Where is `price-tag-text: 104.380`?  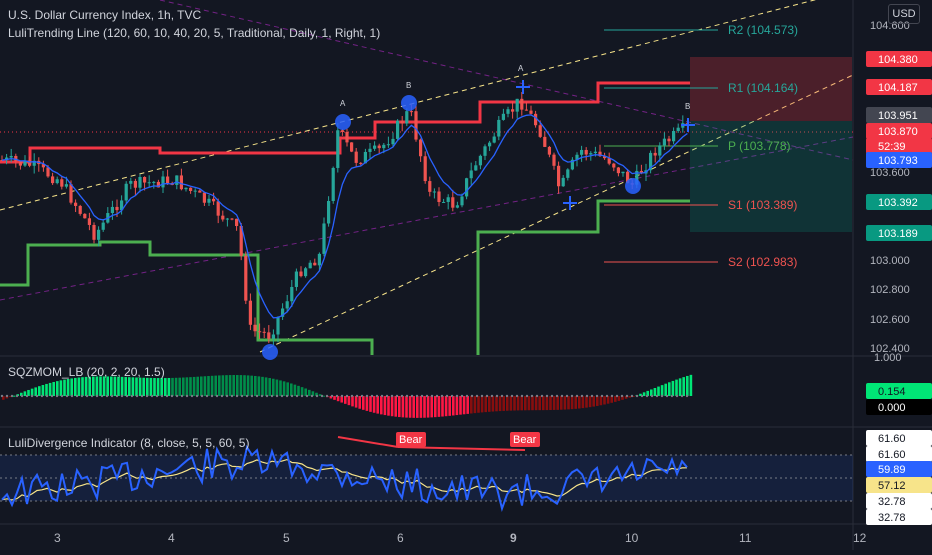 price-tag-text: 104.380 is located at coordinates (898, 60).